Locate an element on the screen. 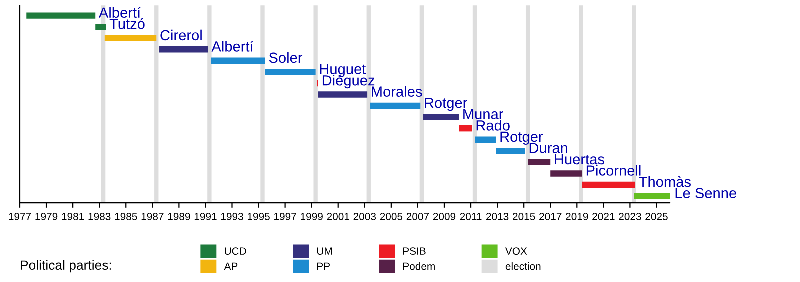 Image resolution: width=800 pixels, height=282 pixels. legend-label: election is located at coordinates (523, 266).